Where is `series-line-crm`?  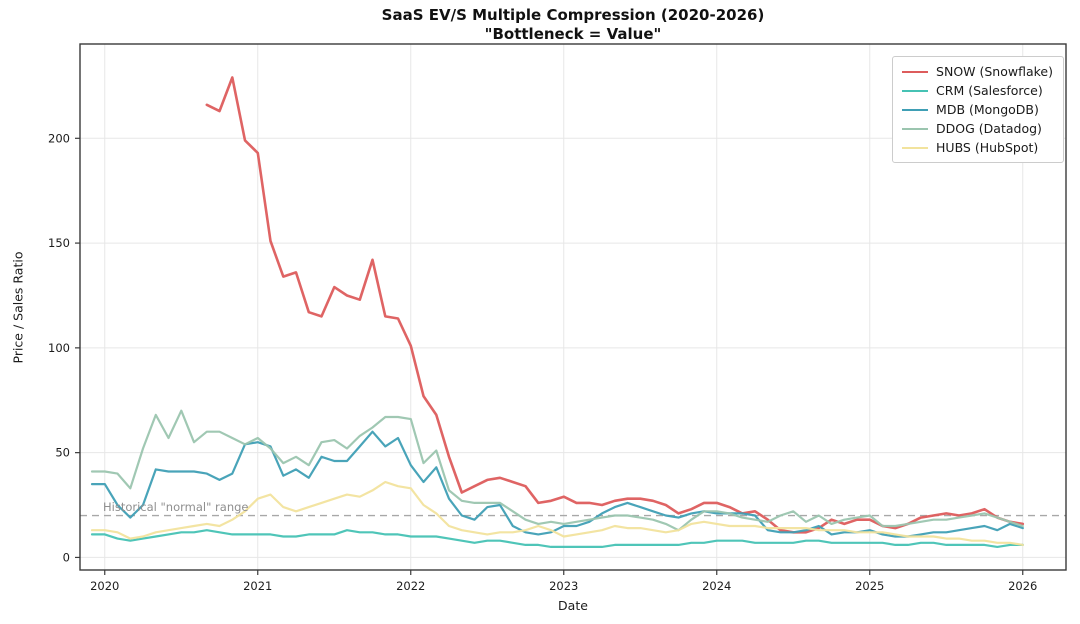
series-line-crm is located at coordinates (557, 538).